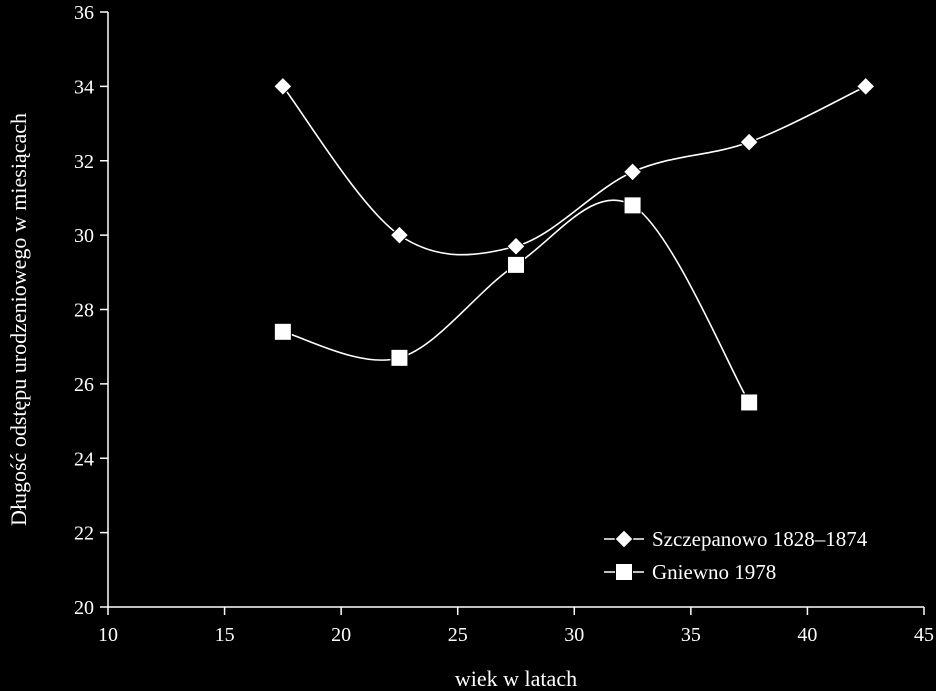 This screenshot has height=691, width=936. What do you see at coordinates (84, 385) in the screenshot?
I see `y-tick-label: 26` at bounding box center [84, 385].